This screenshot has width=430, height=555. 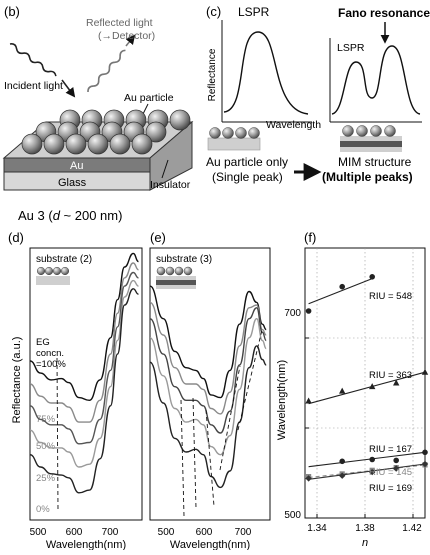 I want to click on d-conc-line-2: concn., so click(x=50, y=353).